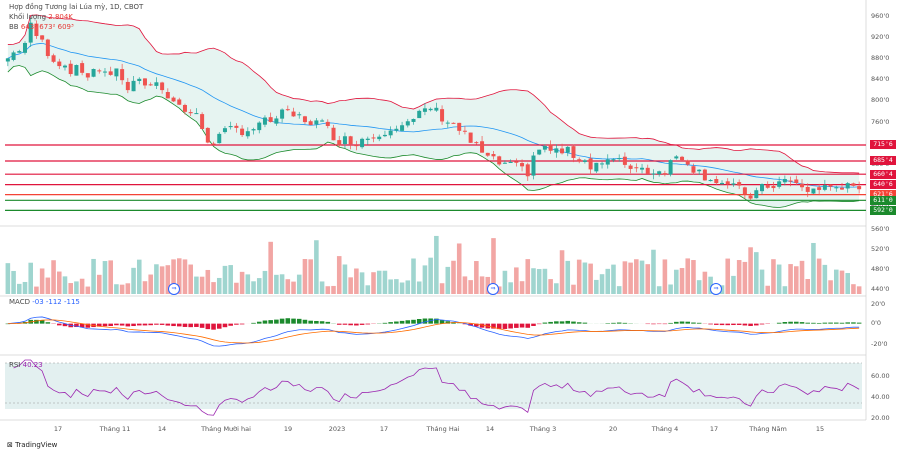  What do you see at coordinates (665, 429) in the screenshot?
I see `time-axis-label: Tháng 4` at bounding box center [665, 429].